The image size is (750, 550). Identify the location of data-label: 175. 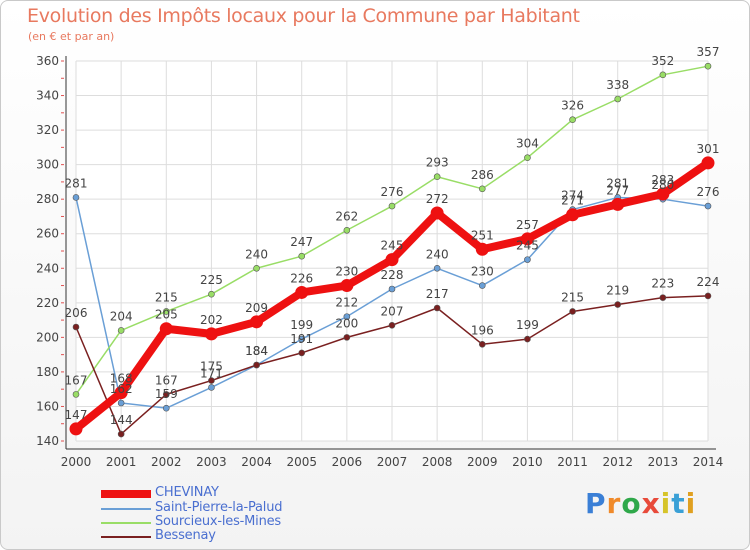
(211, 367).